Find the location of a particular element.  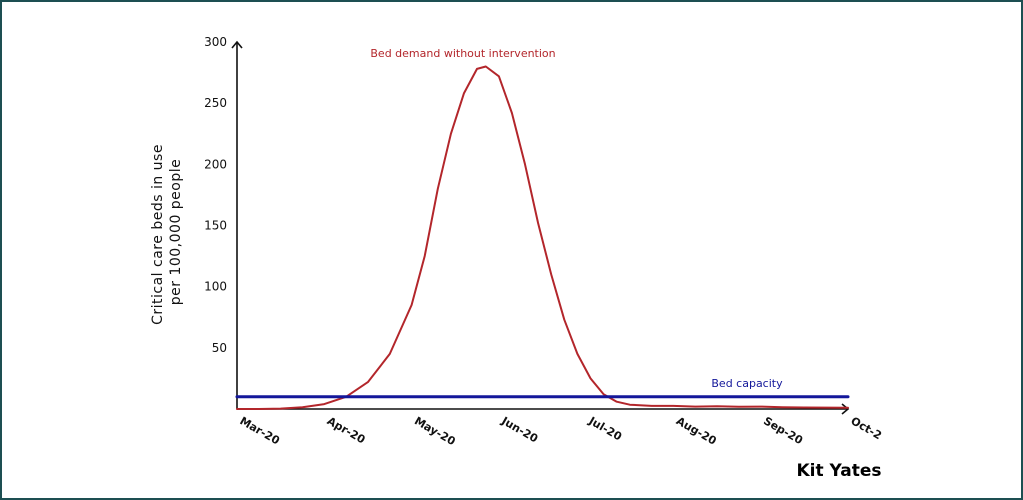

x-tick-label: May-20 is located at coordinates (435, 431).